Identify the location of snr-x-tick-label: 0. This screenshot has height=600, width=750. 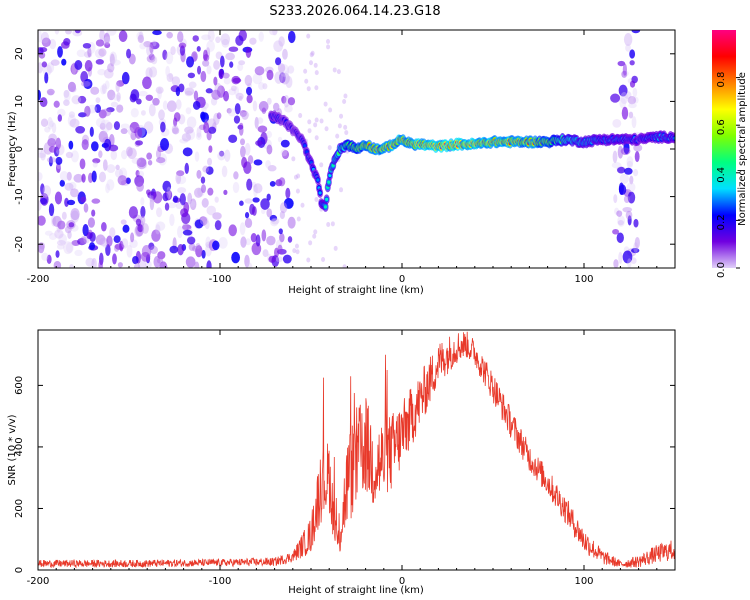
(402, 581).